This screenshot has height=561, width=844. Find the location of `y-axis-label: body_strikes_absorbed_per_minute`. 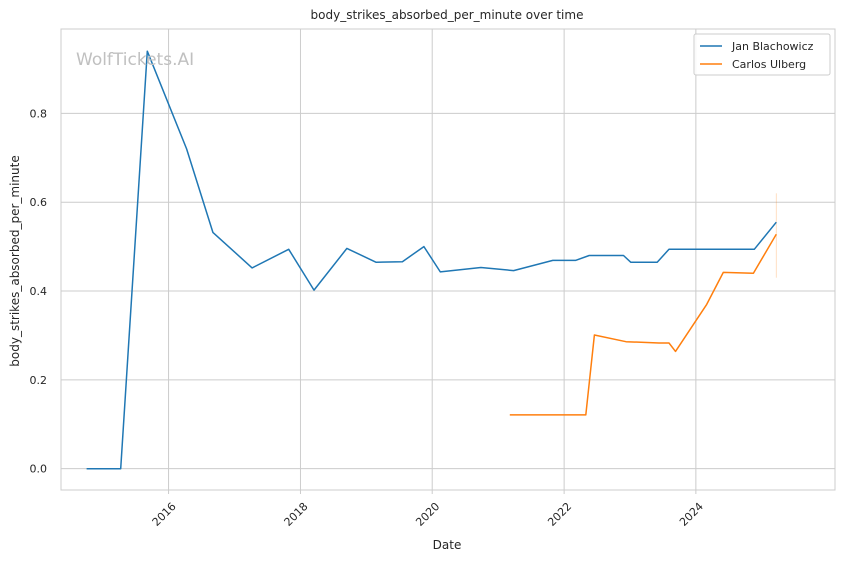

y-axis-label: body_strikes_absorbed_per_minute is located at coordinates (15, 260).